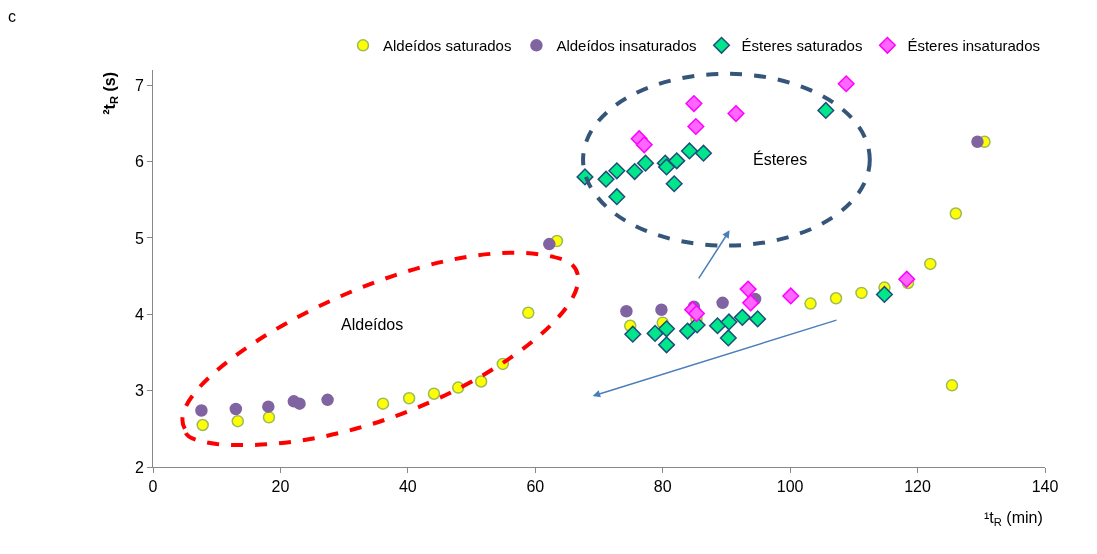 This screenshot has width=1097, height=554. I want to click on text: c, so click(12, 16).